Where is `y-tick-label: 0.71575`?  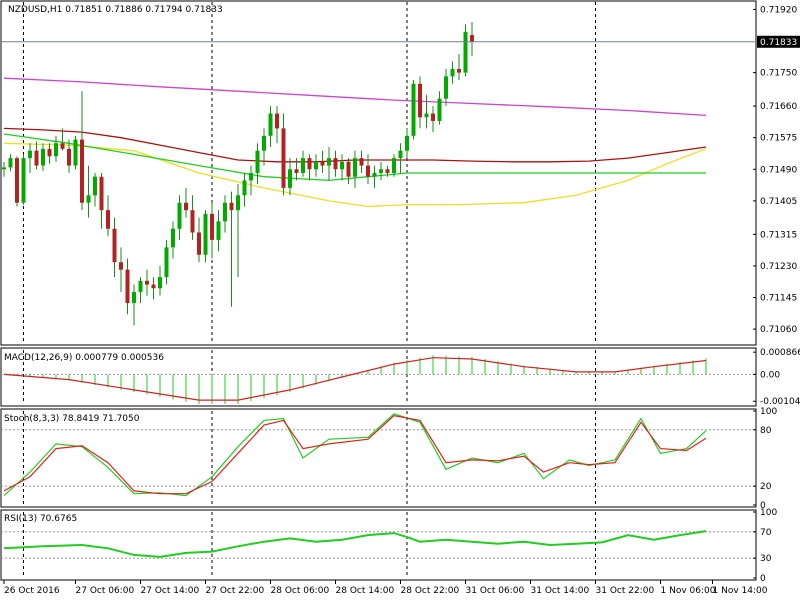 y-tick-label: 0.71575 is located at coordinates (778, 139).